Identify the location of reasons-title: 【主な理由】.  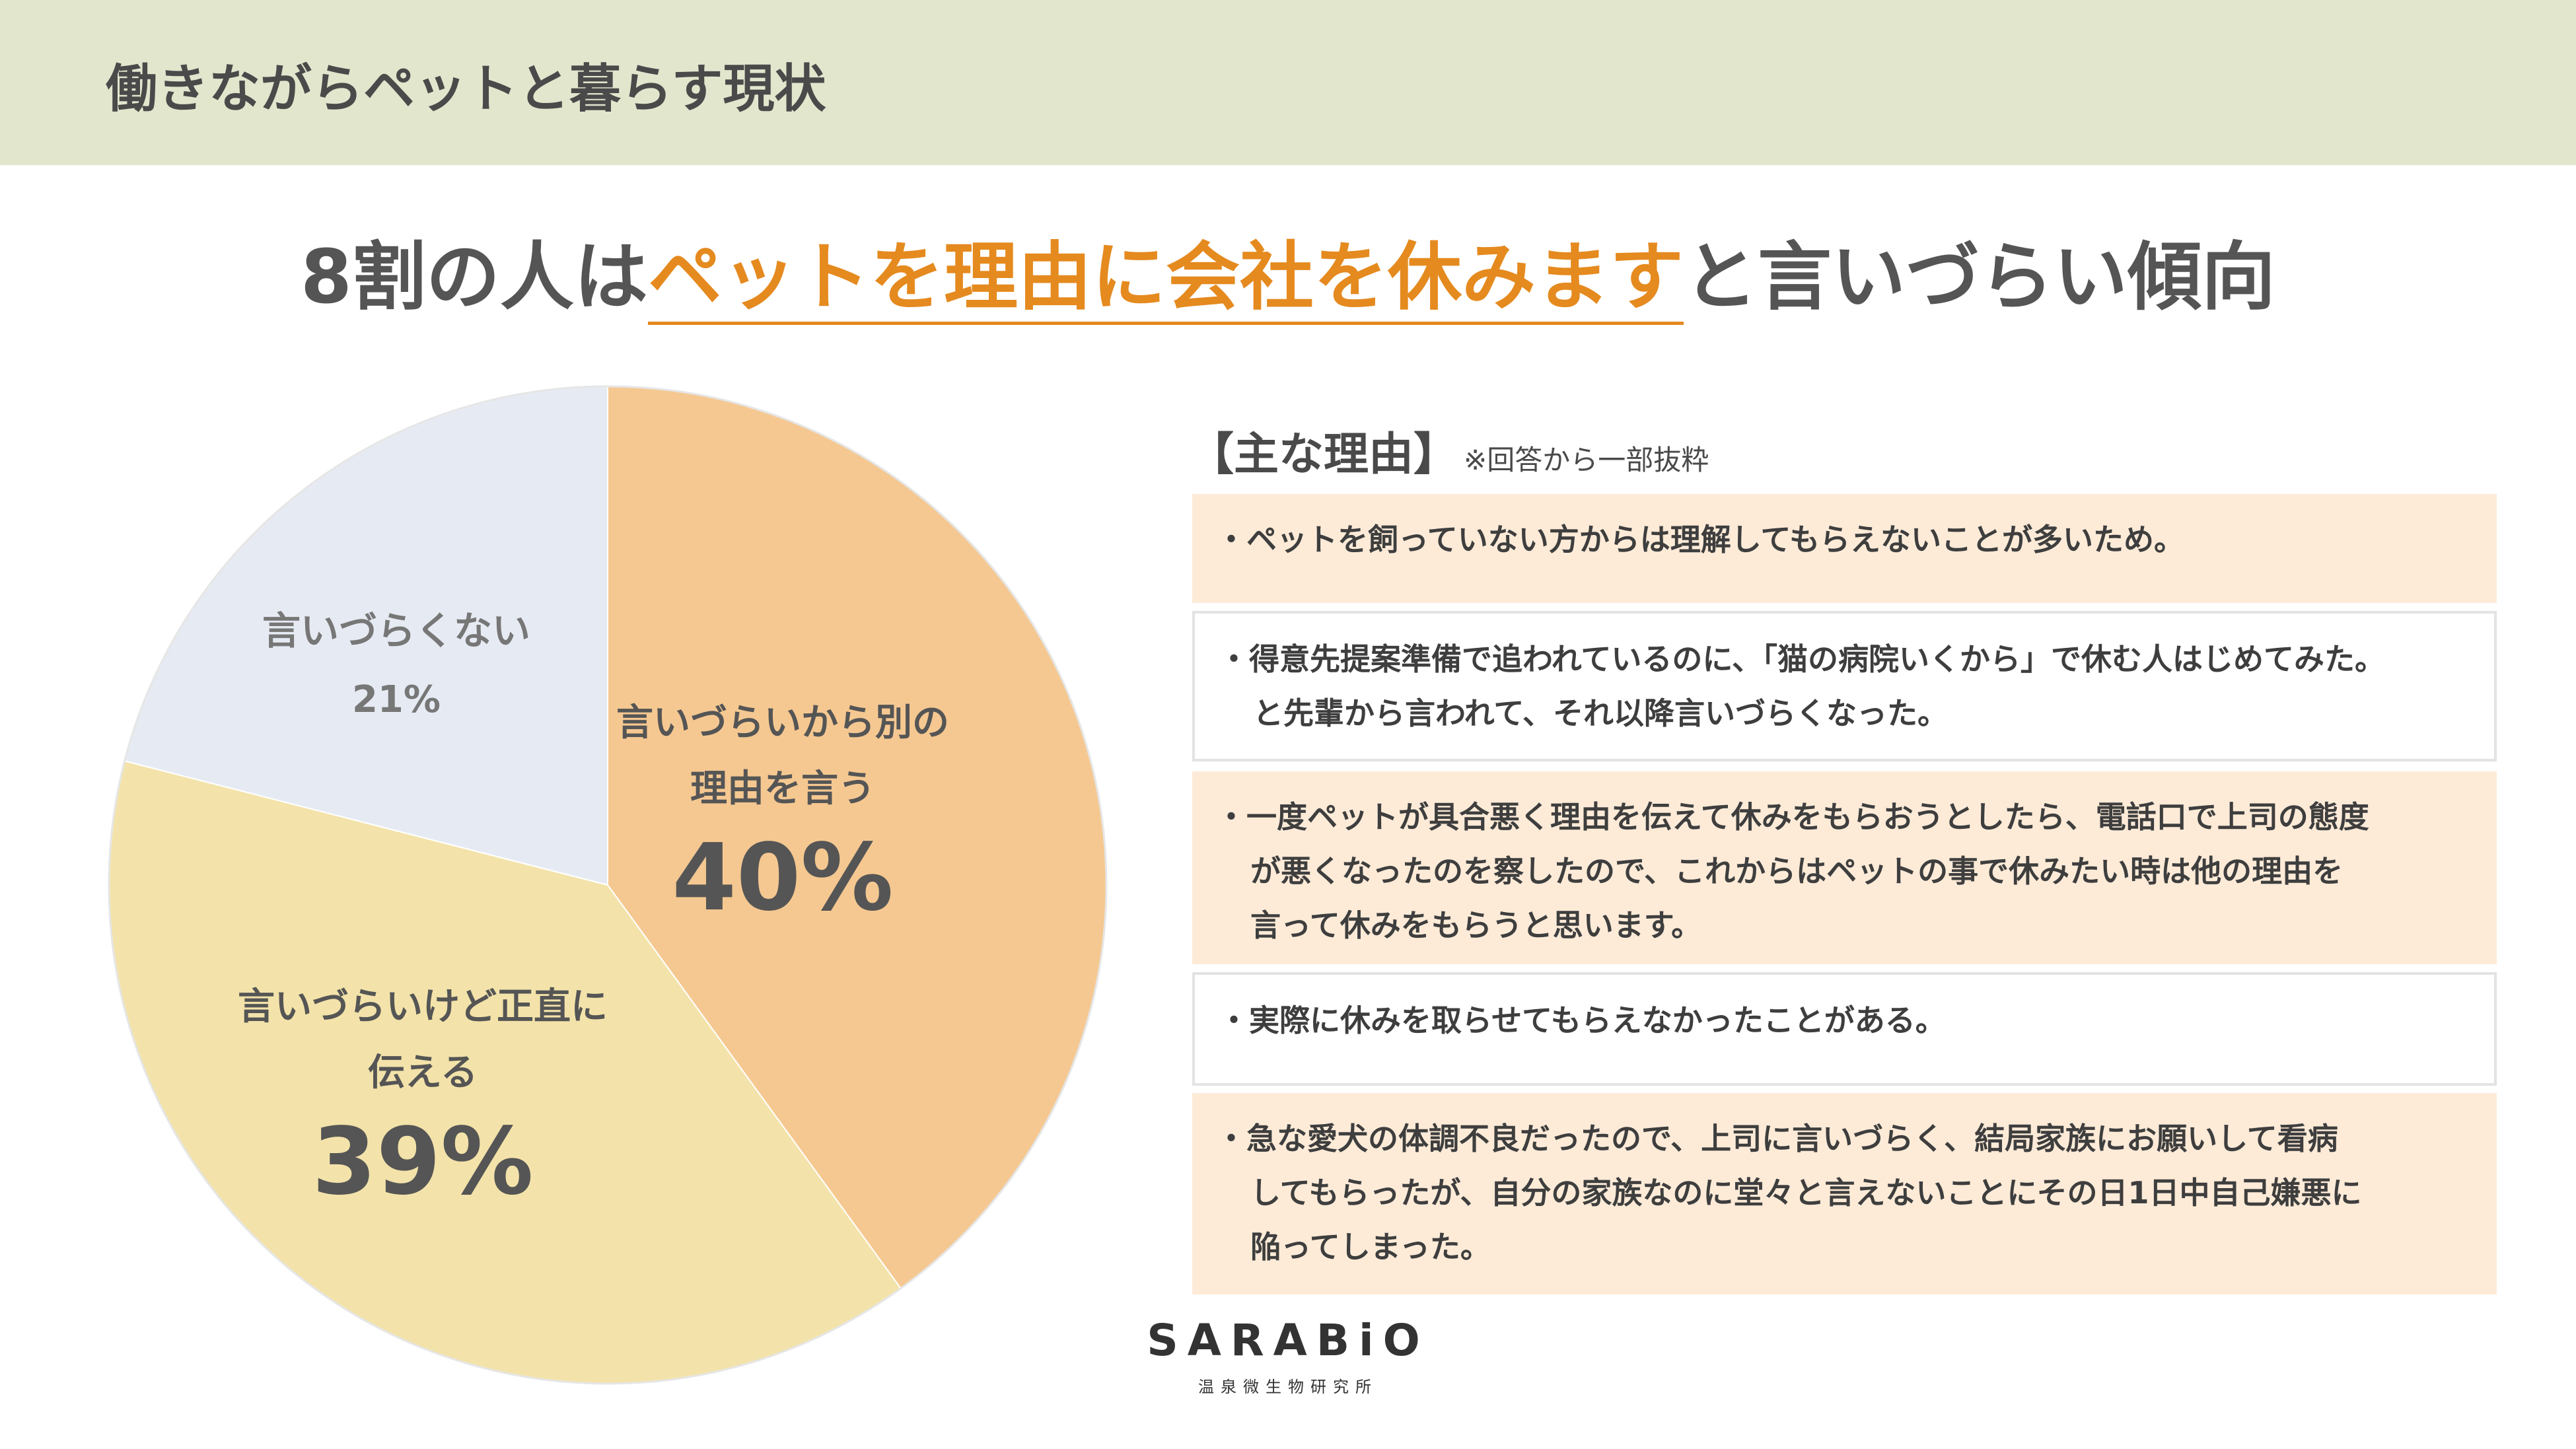
(1324, 455).